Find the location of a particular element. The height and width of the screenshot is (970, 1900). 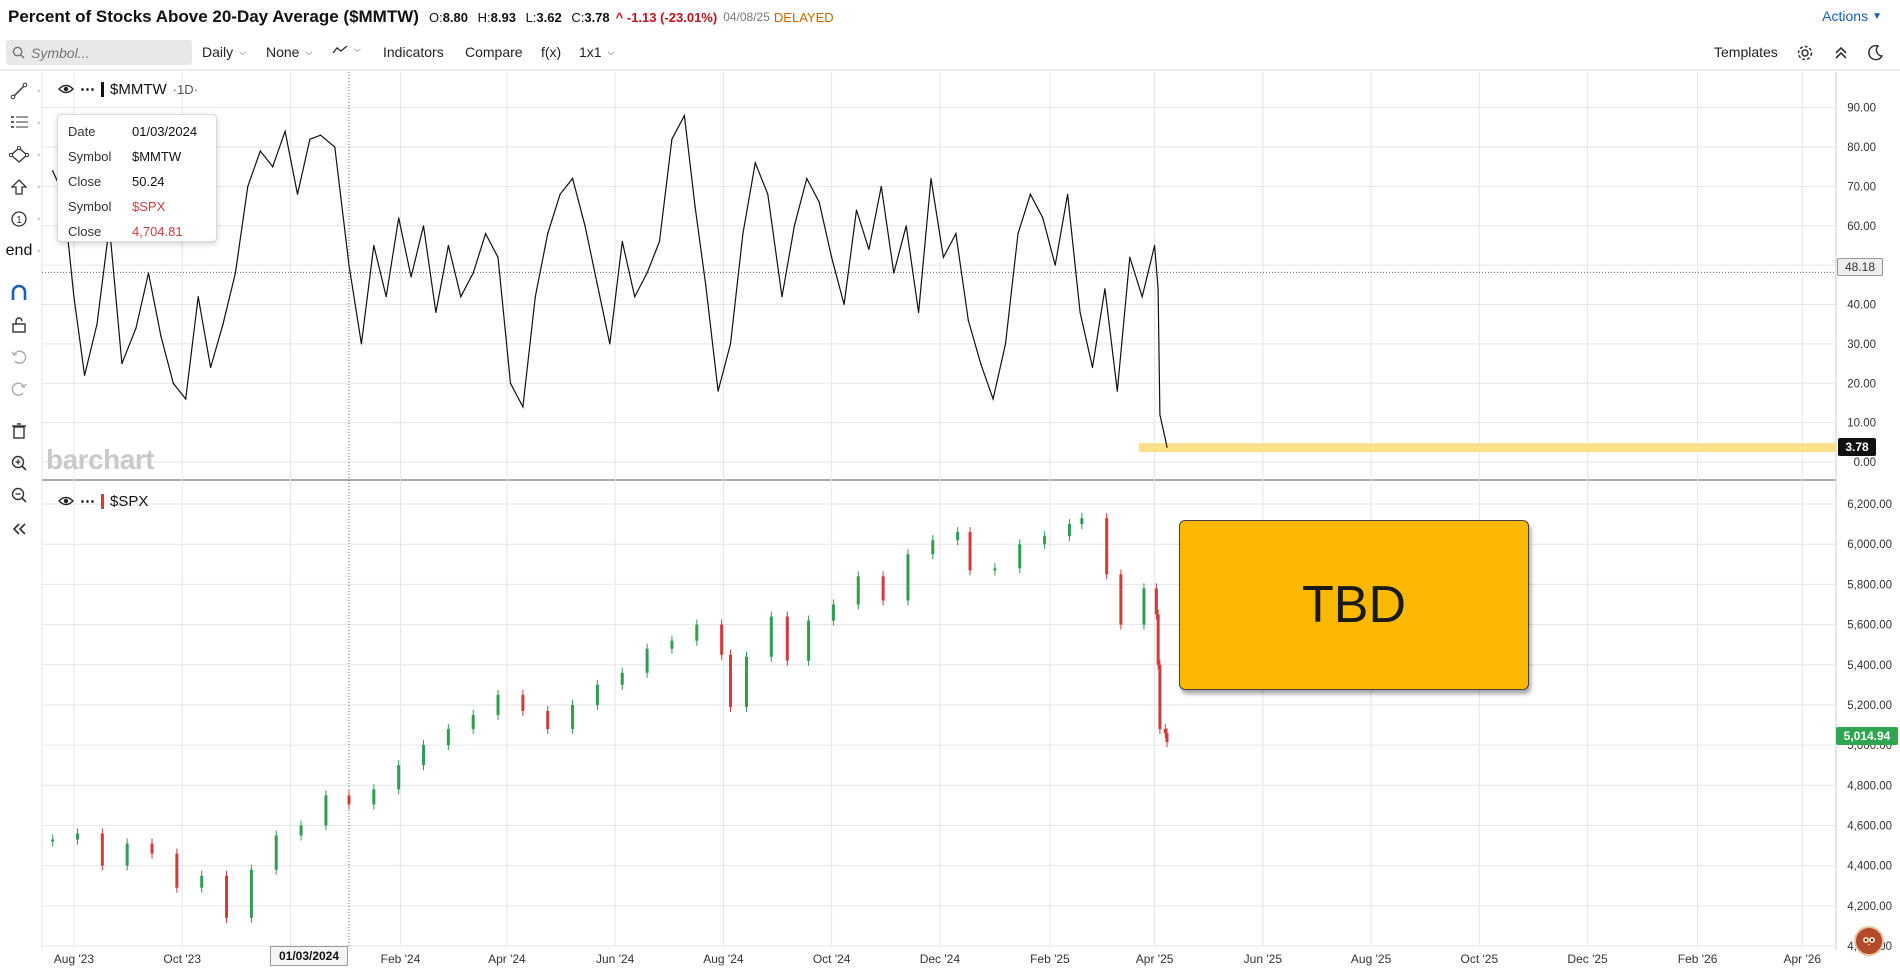

tooltip-value: 4,704.81 is located at coordinates (157, 231).